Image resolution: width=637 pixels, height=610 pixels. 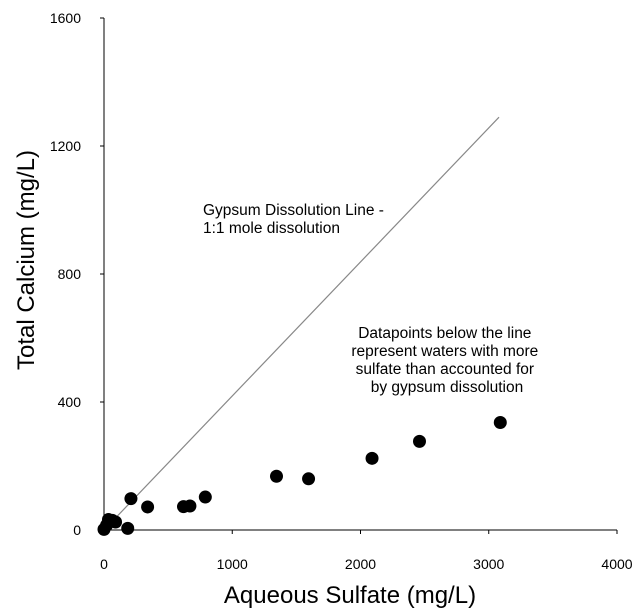 I want to click on y-tick-label: 0, so click(x=77, y=530).